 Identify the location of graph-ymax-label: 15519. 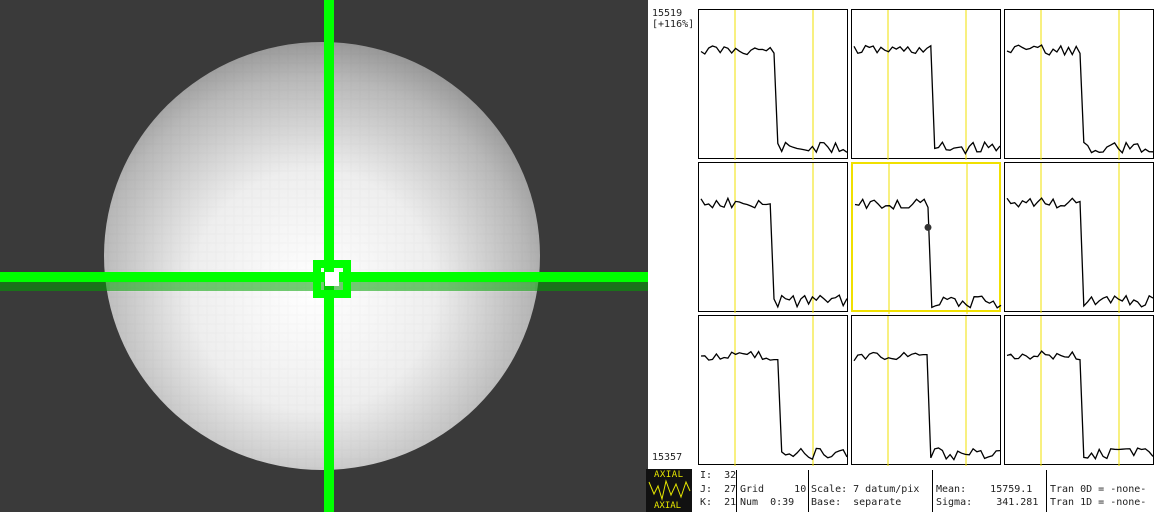
(667, 13).